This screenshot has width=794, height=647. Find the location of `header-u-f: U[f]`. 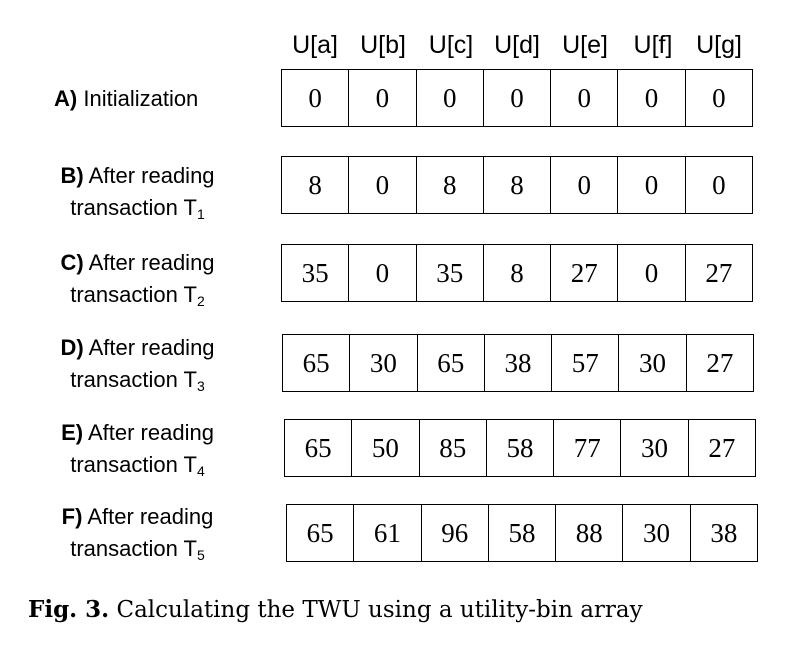

header-u-f: U[f] is located at coordinates (653, 45).